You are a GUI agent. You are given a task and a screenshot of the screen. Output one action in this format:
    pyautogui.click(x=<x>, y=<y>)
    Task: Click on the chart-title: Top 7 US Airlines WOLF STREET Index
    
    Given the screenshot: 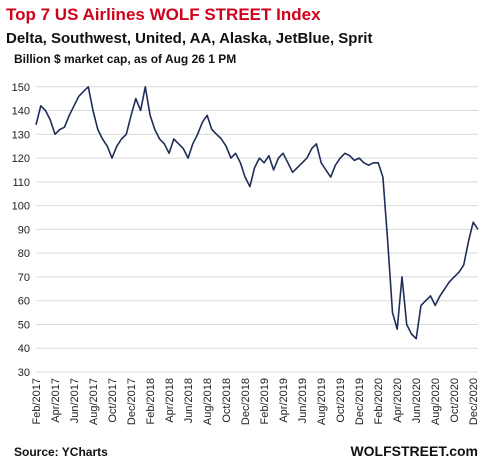 What is the action you would take?
    pyautogui.click(x=163, y=14)
    